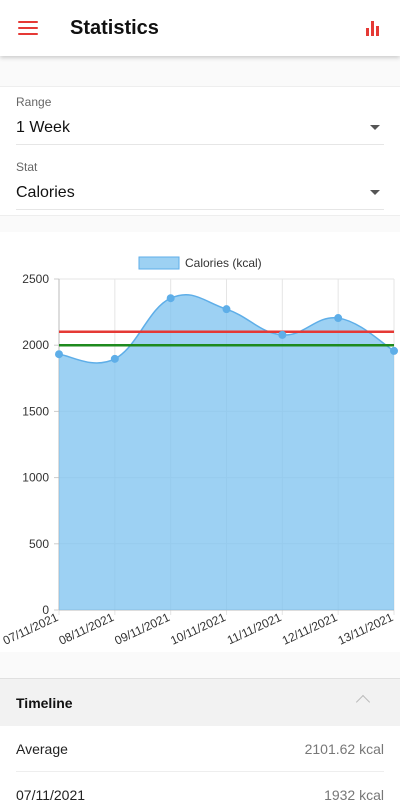  I want to click on legend-label: Calories (kcal), so click(223, 263).